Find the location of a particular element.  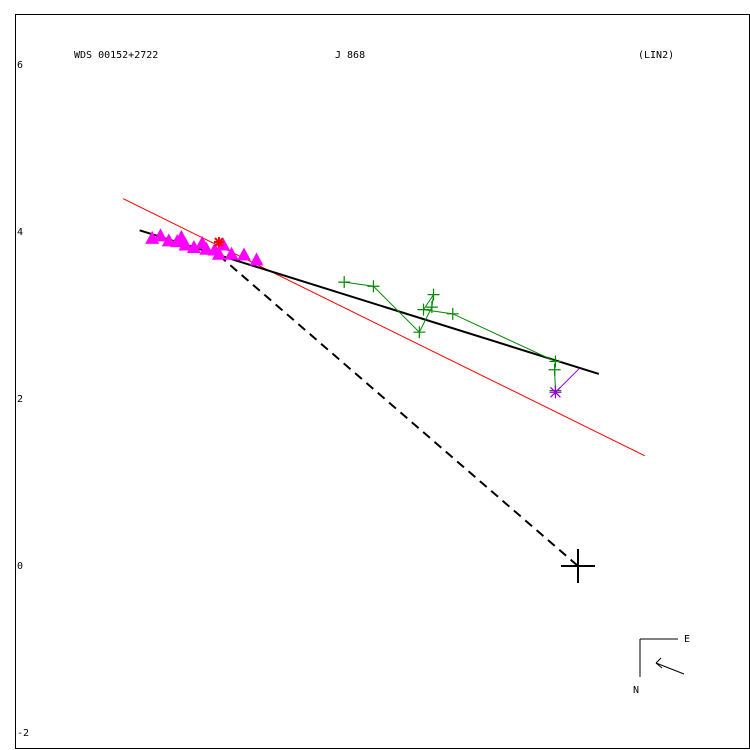

compass: E N is located at coordinates (661, 665).